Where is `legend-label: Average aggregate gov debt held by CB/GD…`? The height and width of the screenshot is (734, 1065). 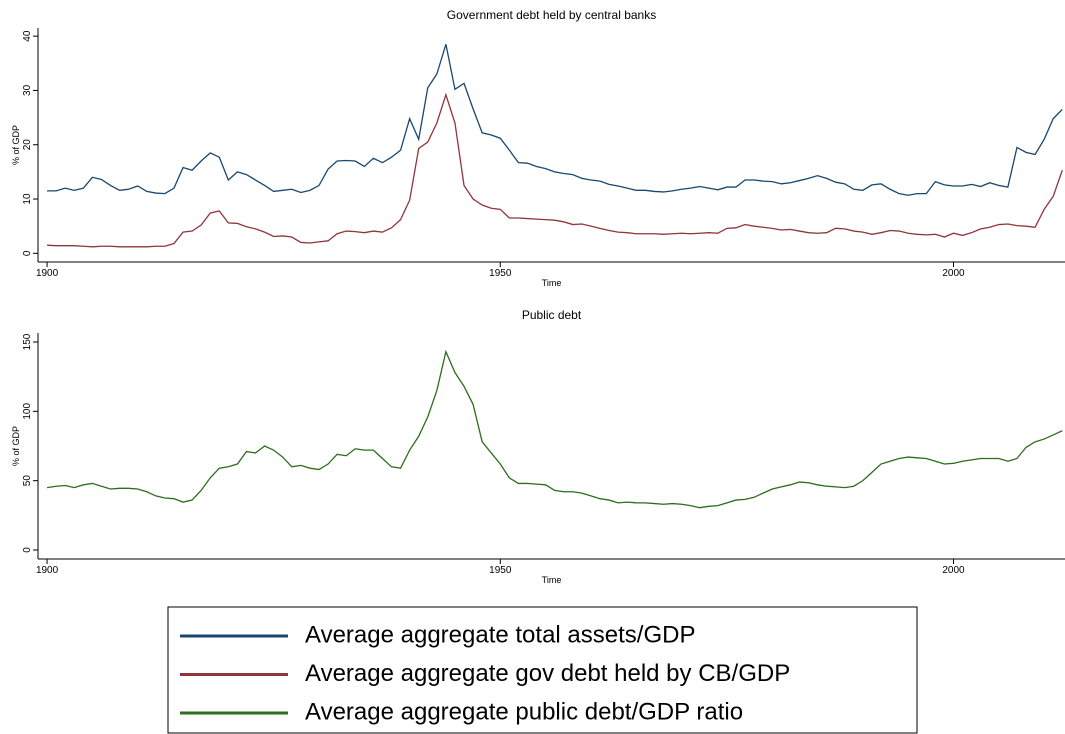
legend-label: Average aggregate gov debt held by CB/GD… is located at coordinates (547, 673).